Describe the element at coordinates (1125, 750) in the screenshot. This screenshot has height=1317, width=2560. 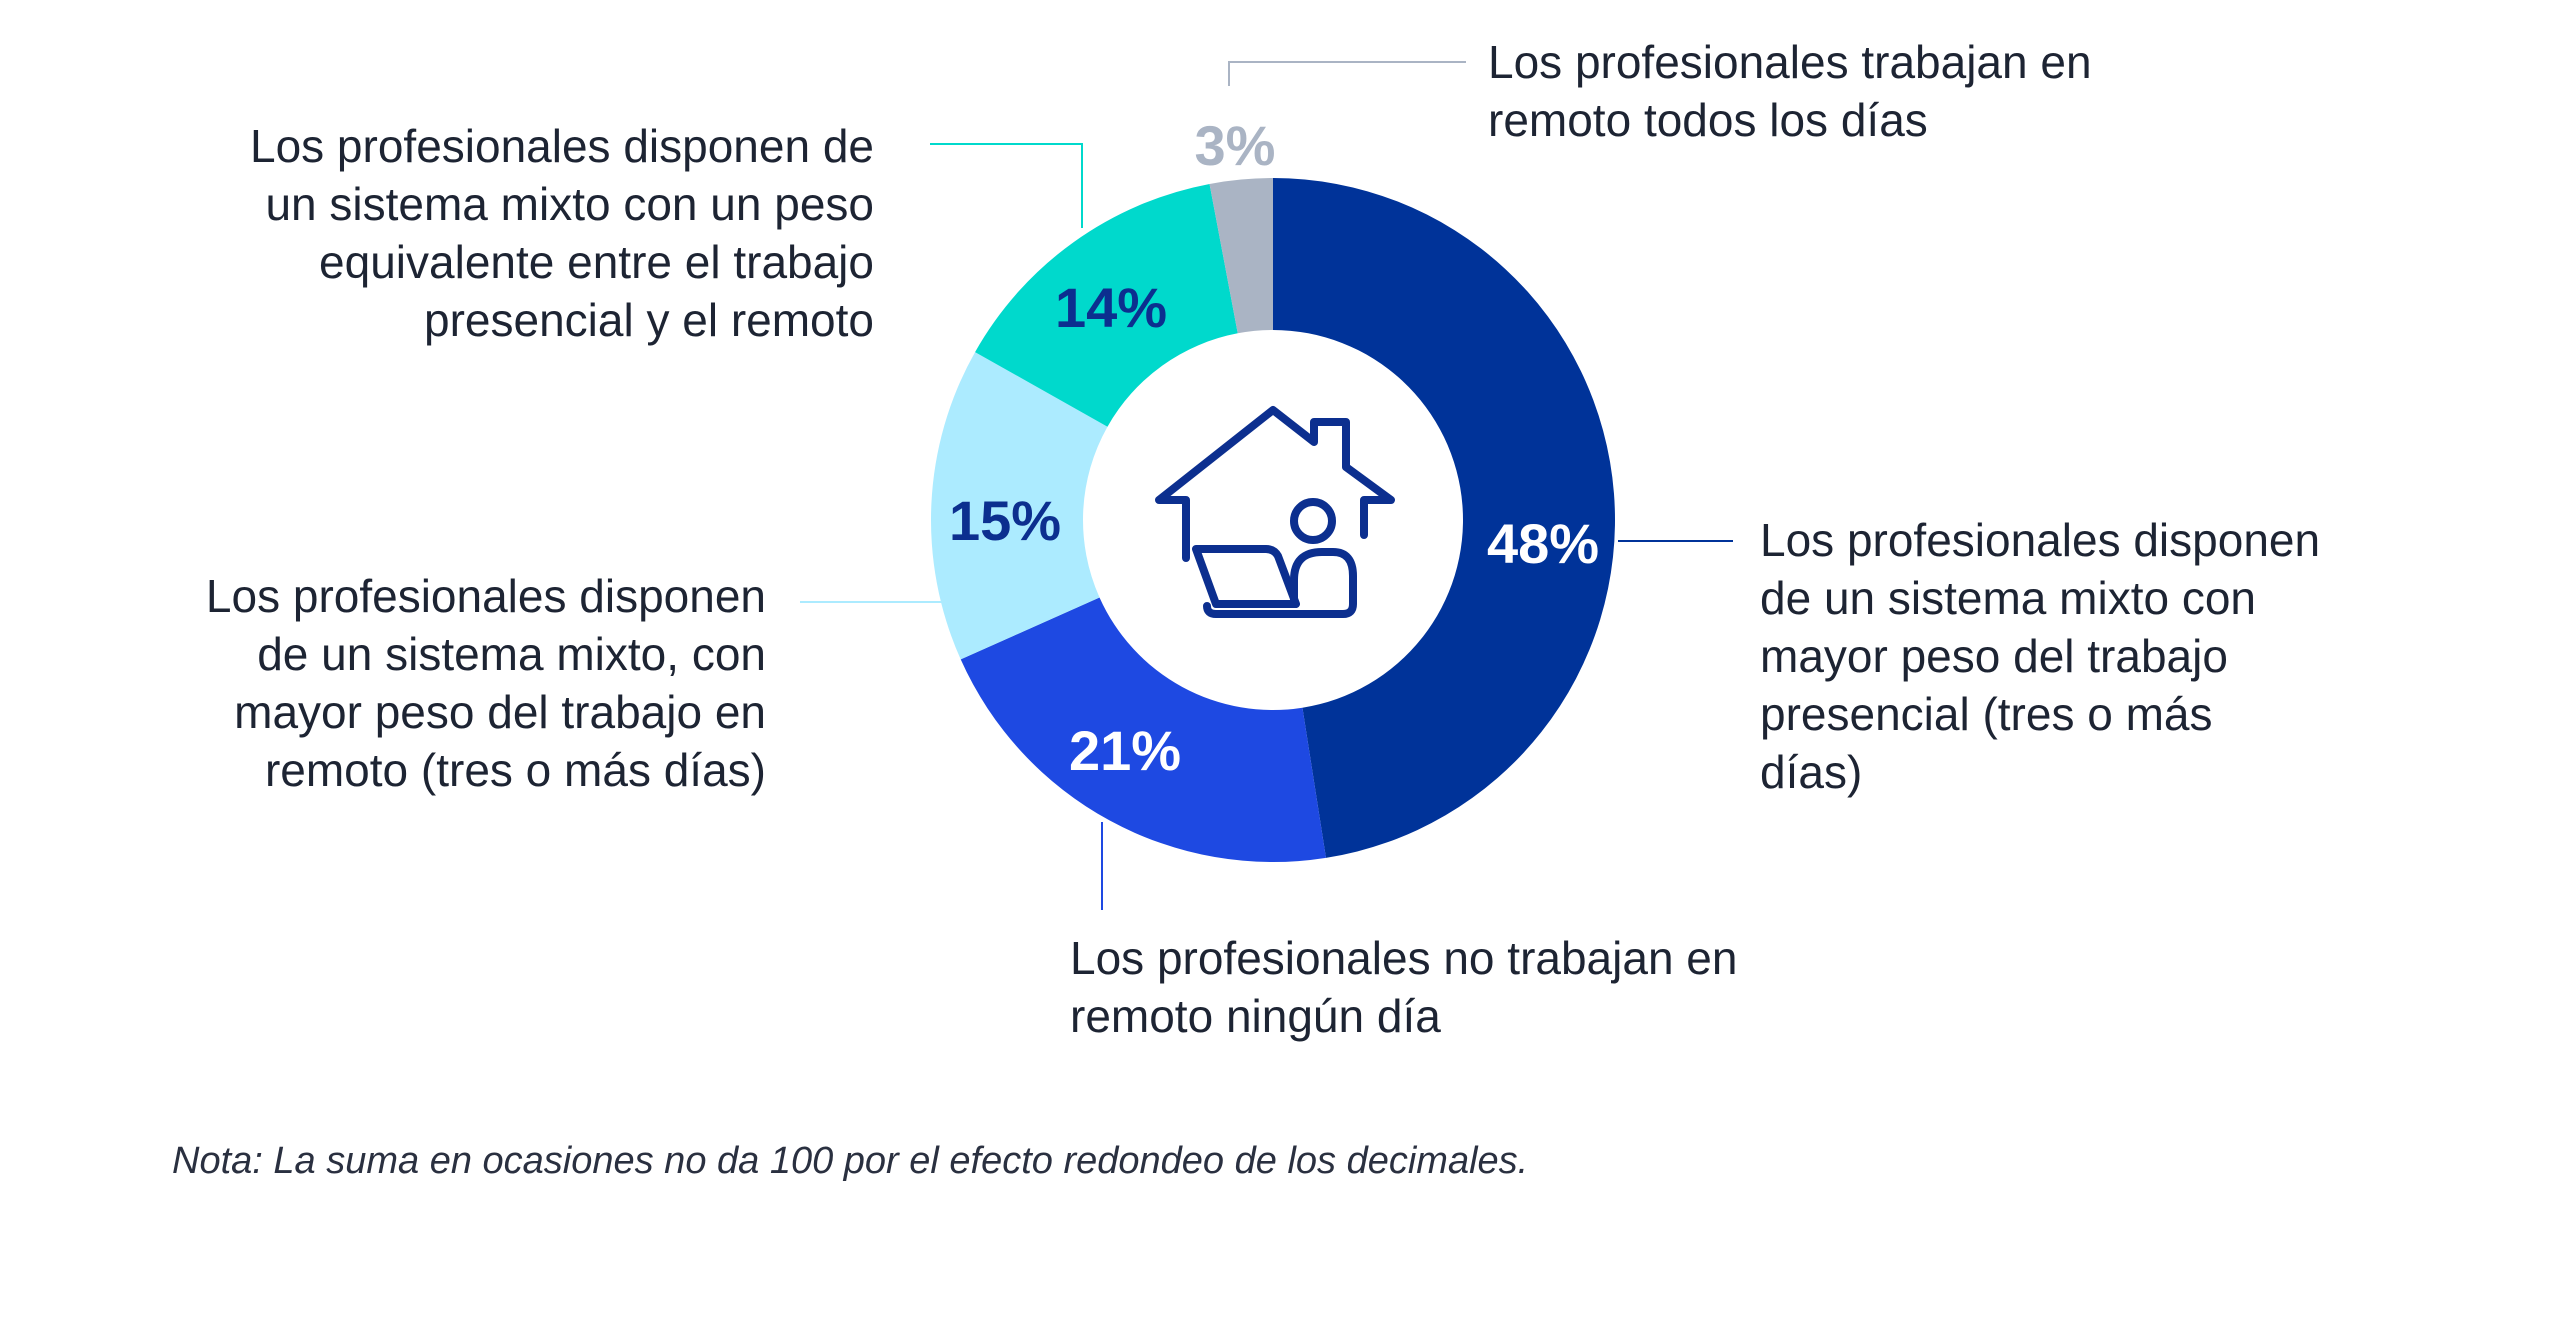
I see `slice-value-label: 21%` at that location.